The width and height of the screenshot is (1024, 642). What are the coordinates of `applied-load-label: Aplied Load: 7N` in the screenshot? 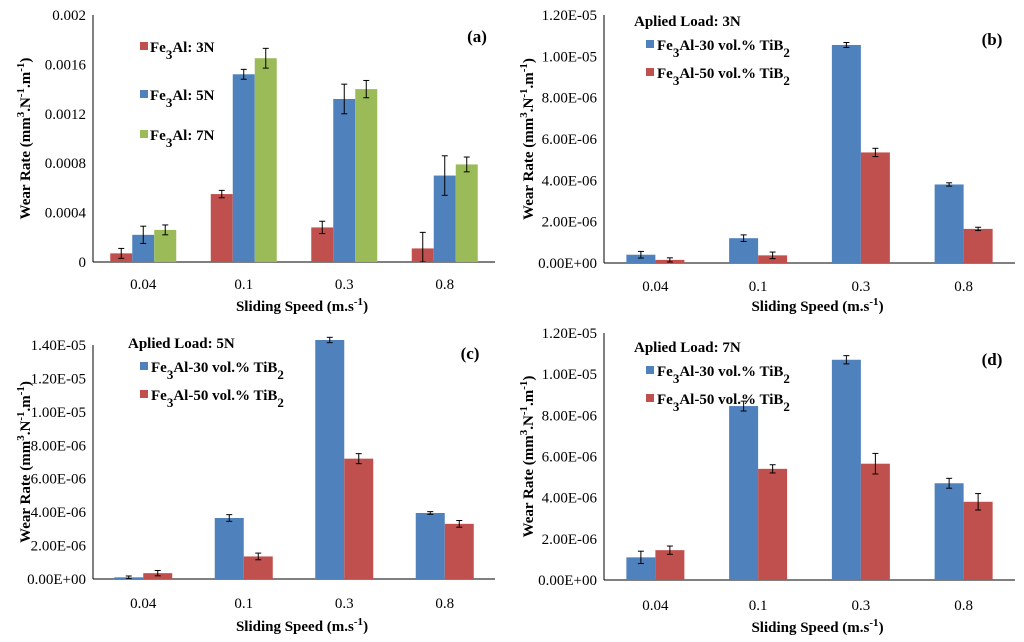 It's located at (687, 348).